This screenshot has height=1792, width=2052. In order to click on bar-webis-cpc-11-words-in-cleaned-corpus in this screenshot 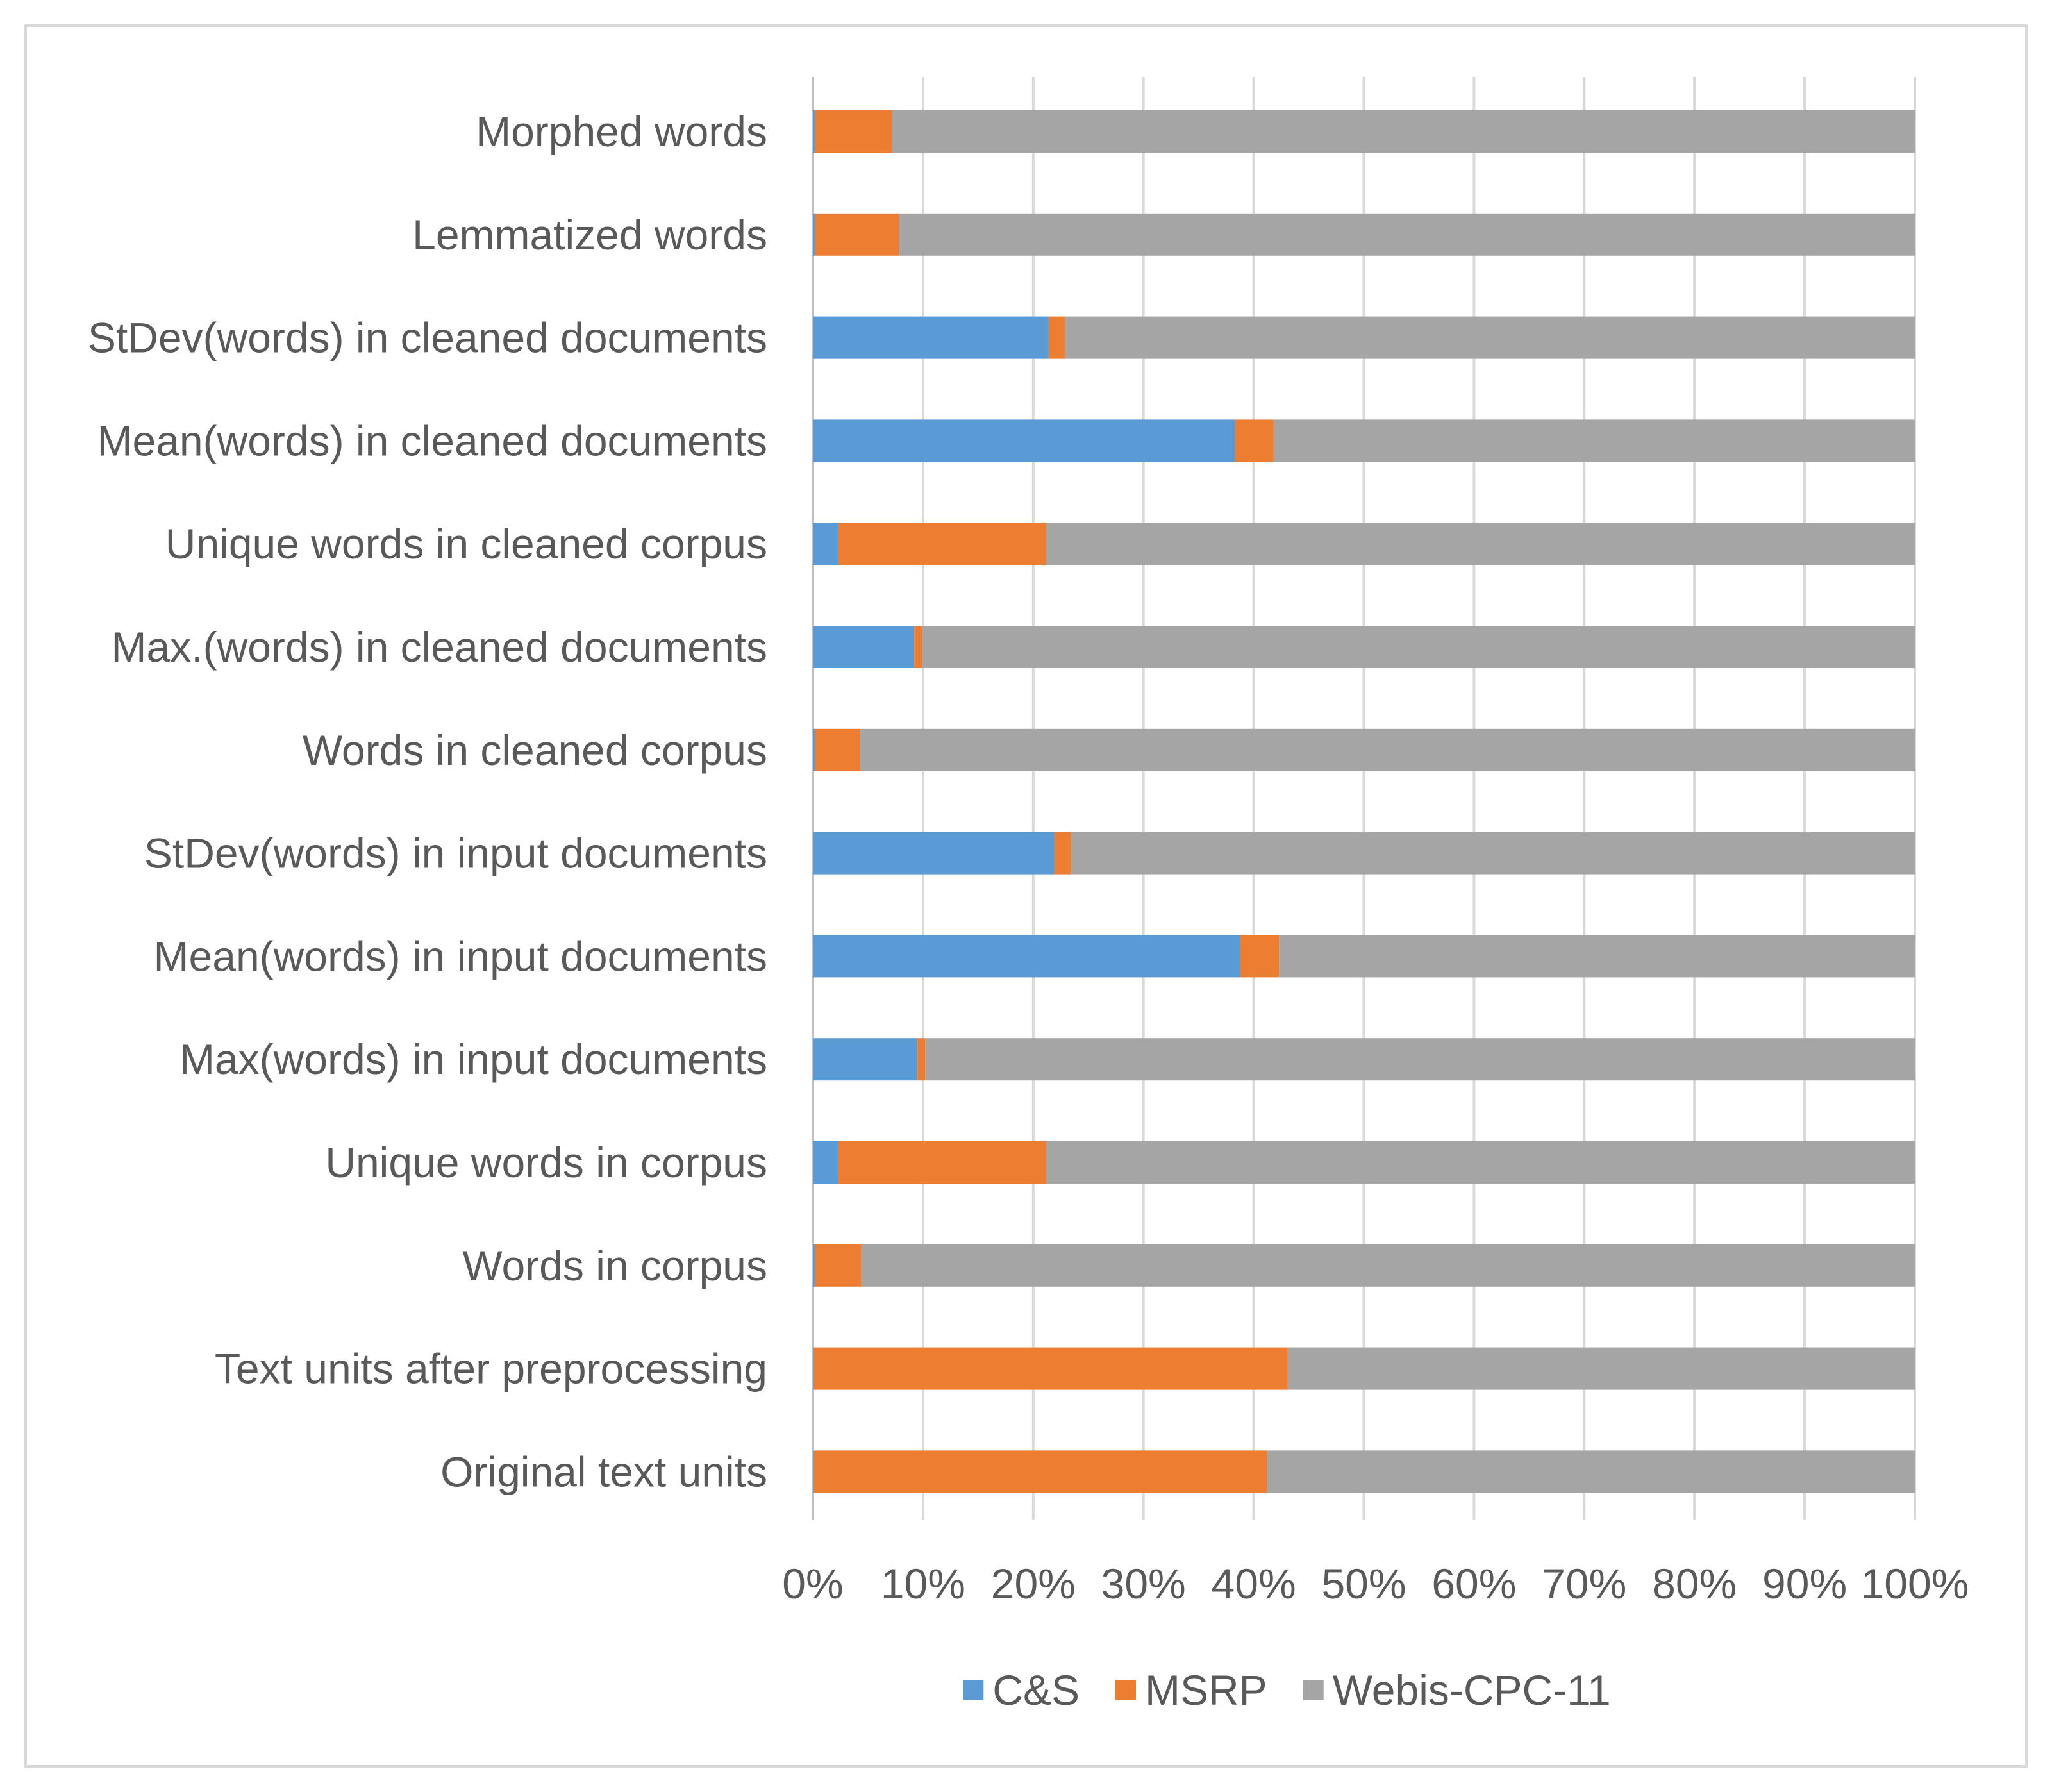, I will do `click(1387, 749)`.